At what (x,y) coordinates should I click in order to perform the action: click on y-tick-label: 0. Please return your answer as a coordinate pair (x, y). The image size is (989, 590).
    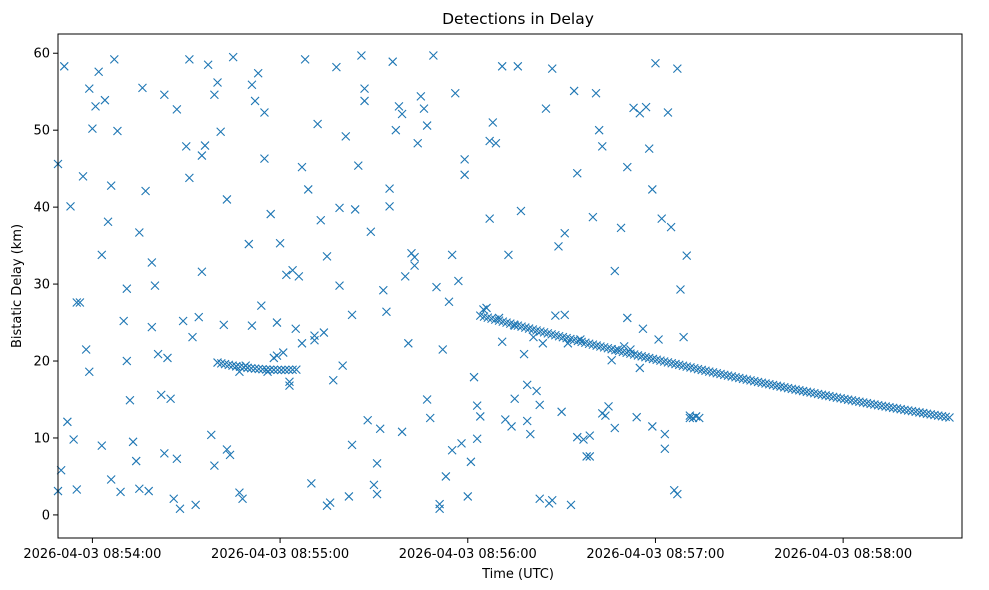
    Looking at the image, I should click on (46, 515).